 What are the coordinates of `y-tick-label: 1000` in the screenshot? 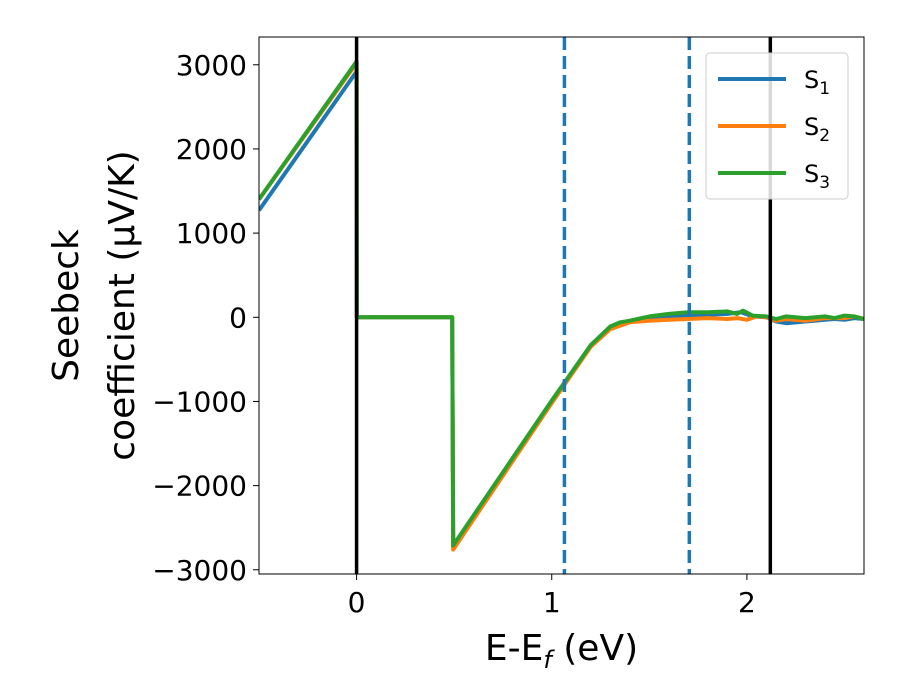 It's located at (211, 233).